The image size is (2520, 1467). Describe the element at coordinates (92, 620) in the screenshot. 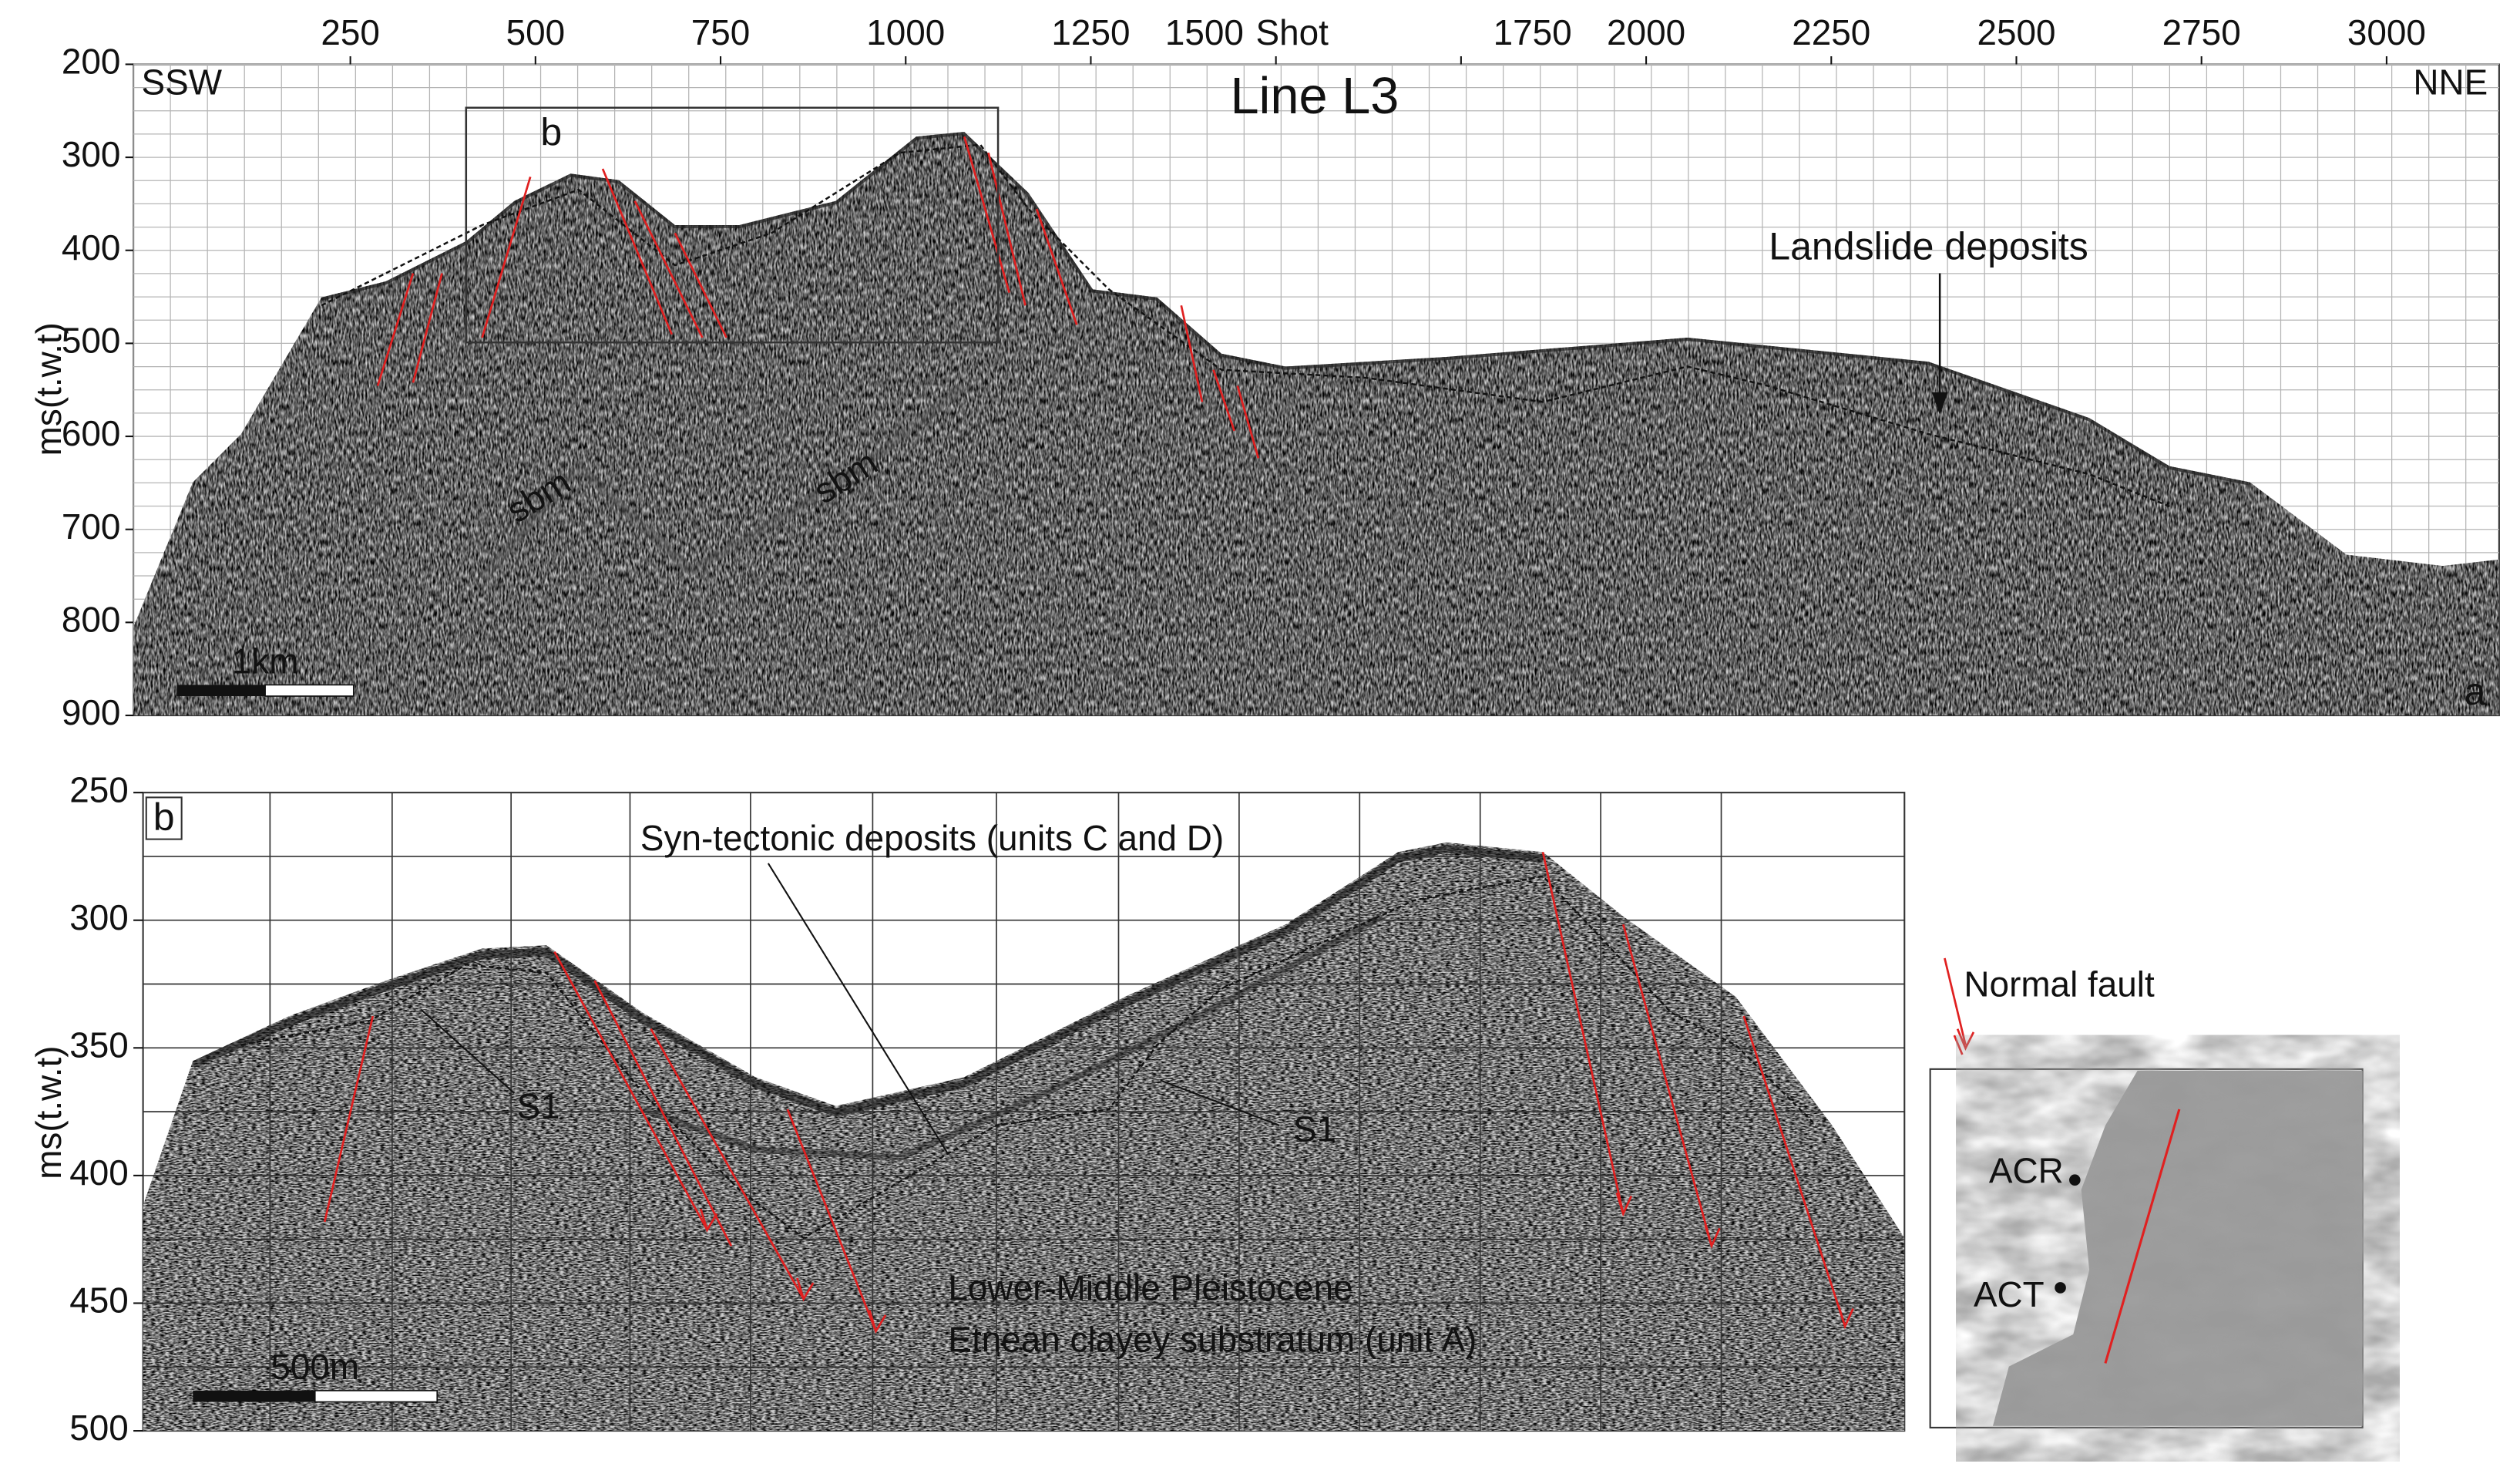

I see `y-tick-label: 800` at that location.